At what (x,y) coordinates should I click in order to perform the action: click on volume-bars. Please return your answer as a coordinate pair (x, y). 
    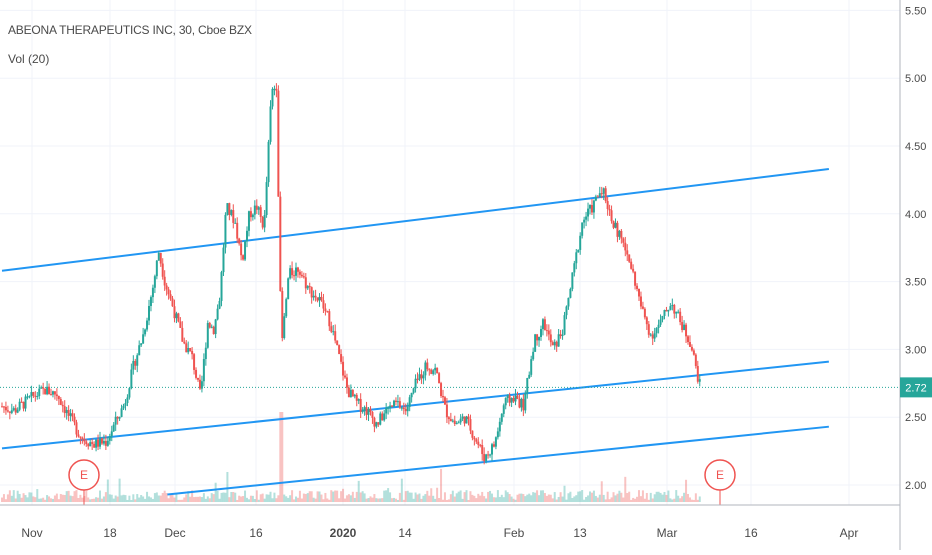
    Looking at the image, I should click on (351, 457).